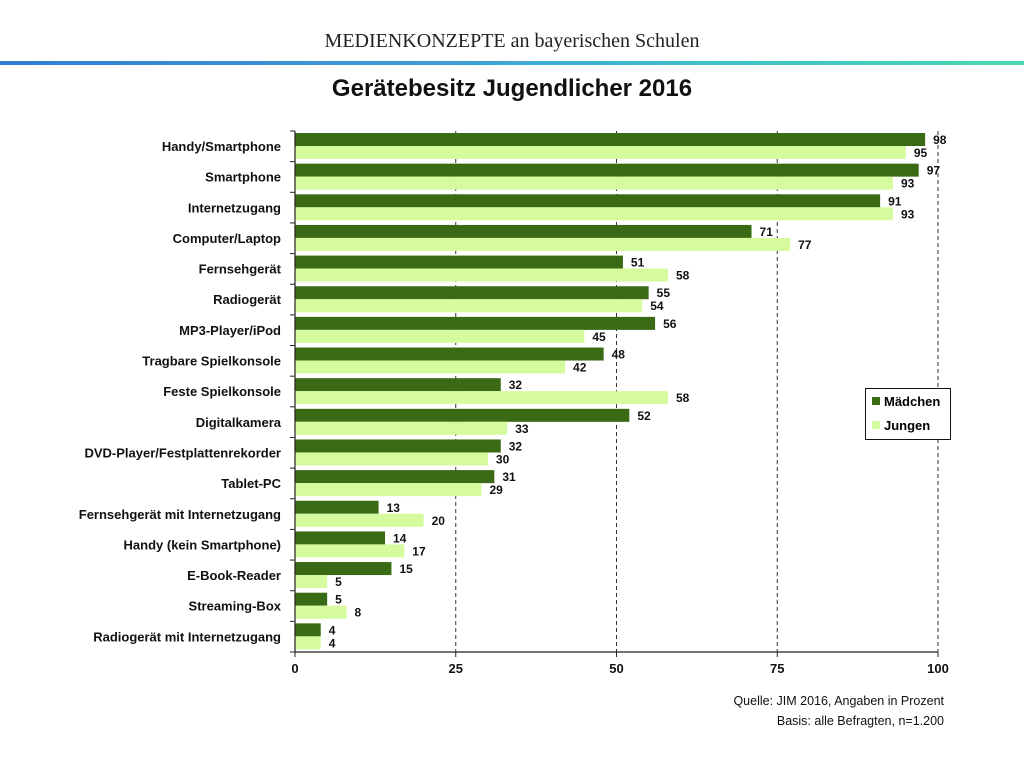 This screenshot has height=768, width=1024. What do you see at coordinates (187, 636) in the screenshot?
I see `category-label: Radiogerät mit Internetzugang` at bounding box center [187, 636].